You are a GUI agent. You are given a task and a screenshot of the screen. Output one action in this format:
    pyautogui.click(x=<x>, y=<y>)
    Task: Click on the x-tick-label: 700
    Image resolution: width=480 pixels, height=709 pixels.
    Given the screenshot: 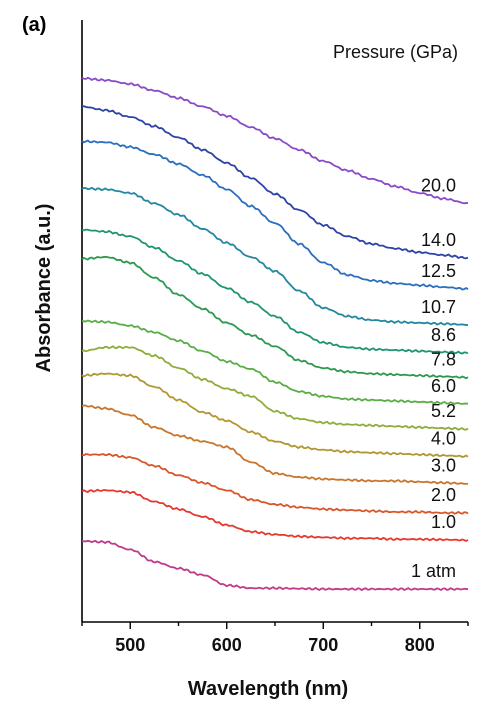 What is the action you would take?
    pyautogui.click(x=323, y=645)
    